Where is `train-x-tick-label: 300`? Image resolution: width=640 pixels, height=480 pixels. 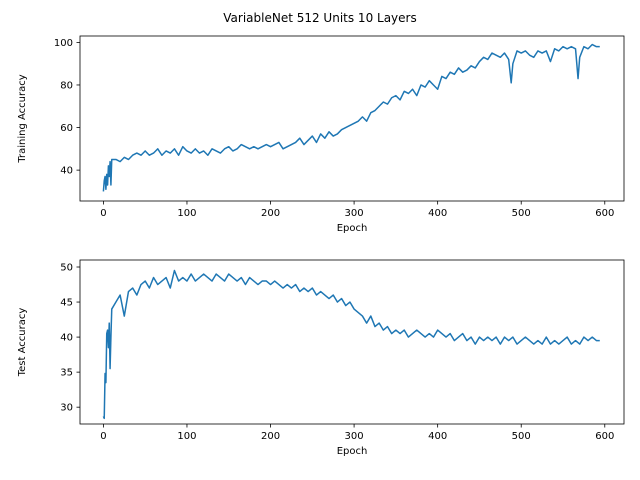 train-x-tick-label: 300 is located at coordinates (354, 213).